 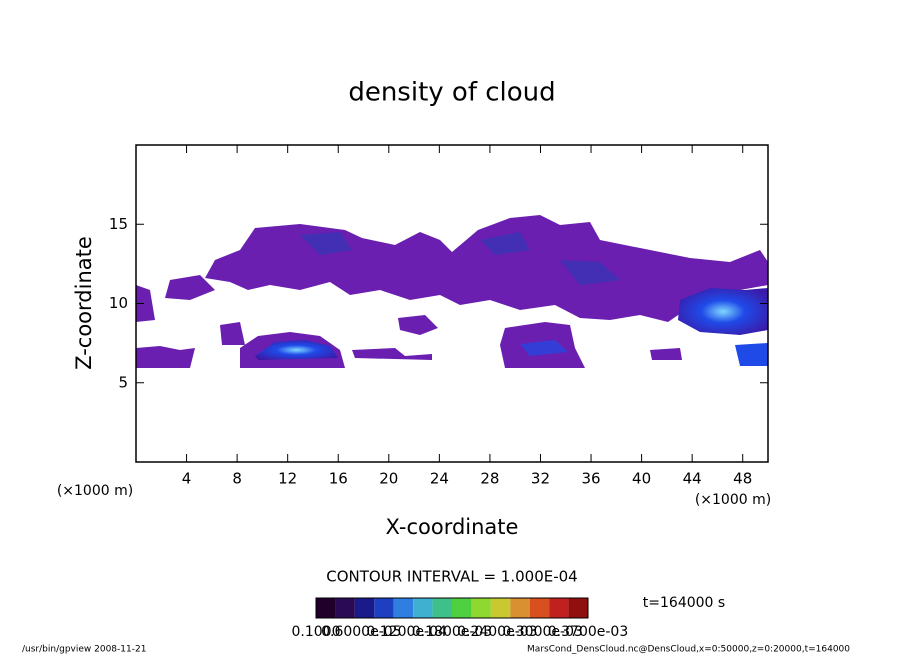 What do you see at coordinates (118, 224) in the screenshot?
I see `y-tick-label: 15` at bounding box center [118, 224].